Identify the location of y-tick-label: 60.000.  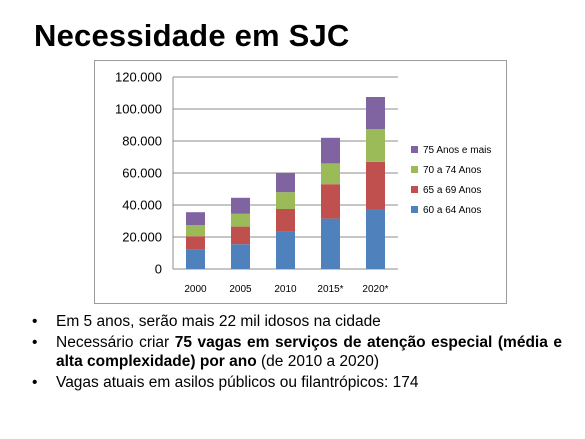
(142, 173).